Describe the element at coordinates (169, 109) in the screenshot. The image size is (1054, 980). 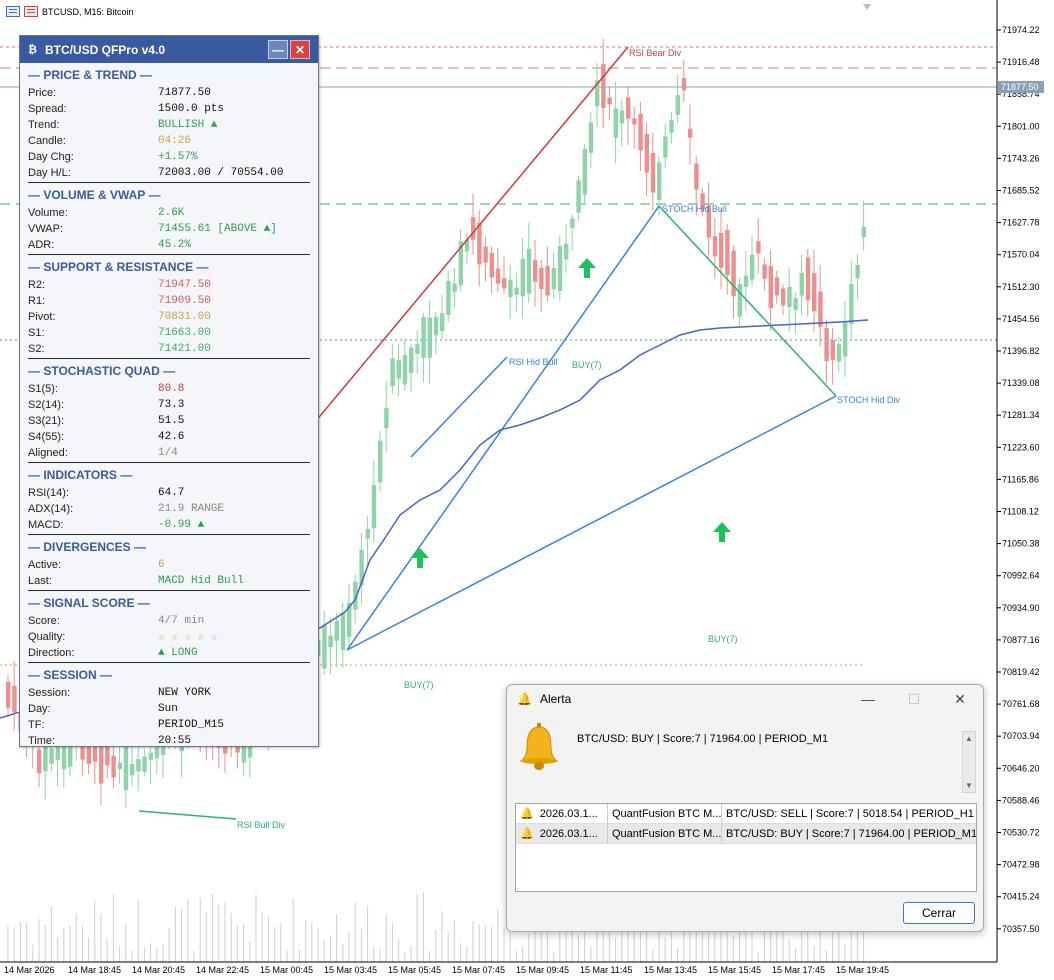
I see `panel-row: Spread: 1500.0 pts` at that location.